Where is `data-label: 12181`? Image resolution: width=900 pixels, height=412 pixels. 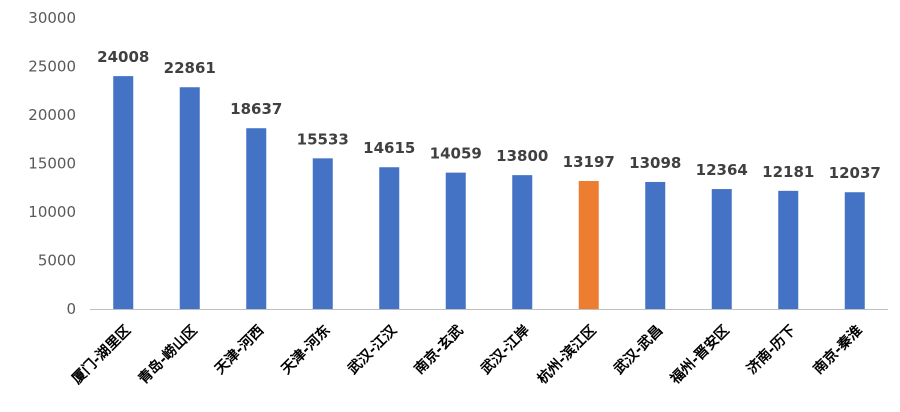 data-label: 12181 is located at coordinates (788, 172).